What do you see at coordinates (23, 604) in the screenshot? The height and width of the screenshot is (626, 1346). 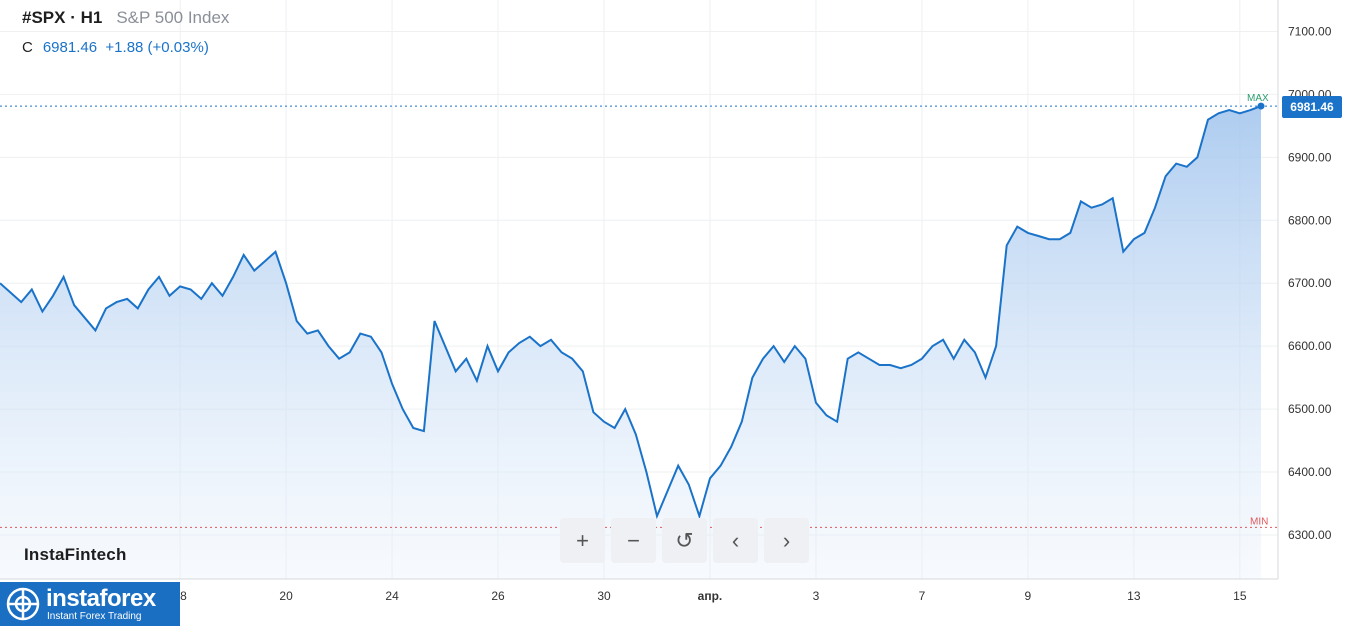 I see `instaforex-logo-icon` at bounding box center [23, 604].